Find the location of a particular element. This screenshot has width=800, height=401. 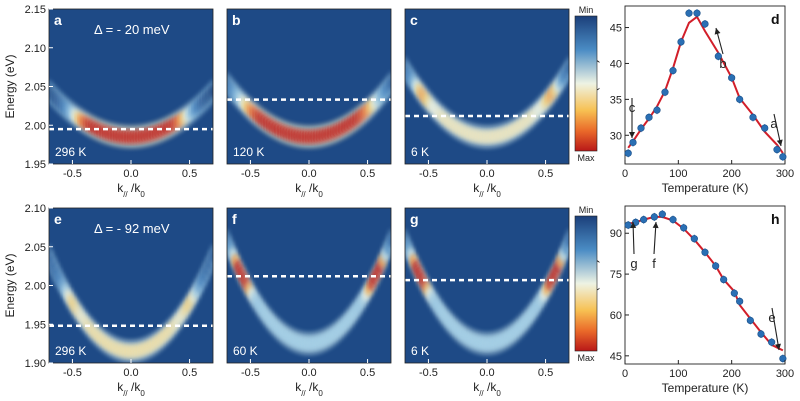

panel-f: -0.5 0.0 0.5 k// /k0 f 60 K is located at coordinates (309, 302).